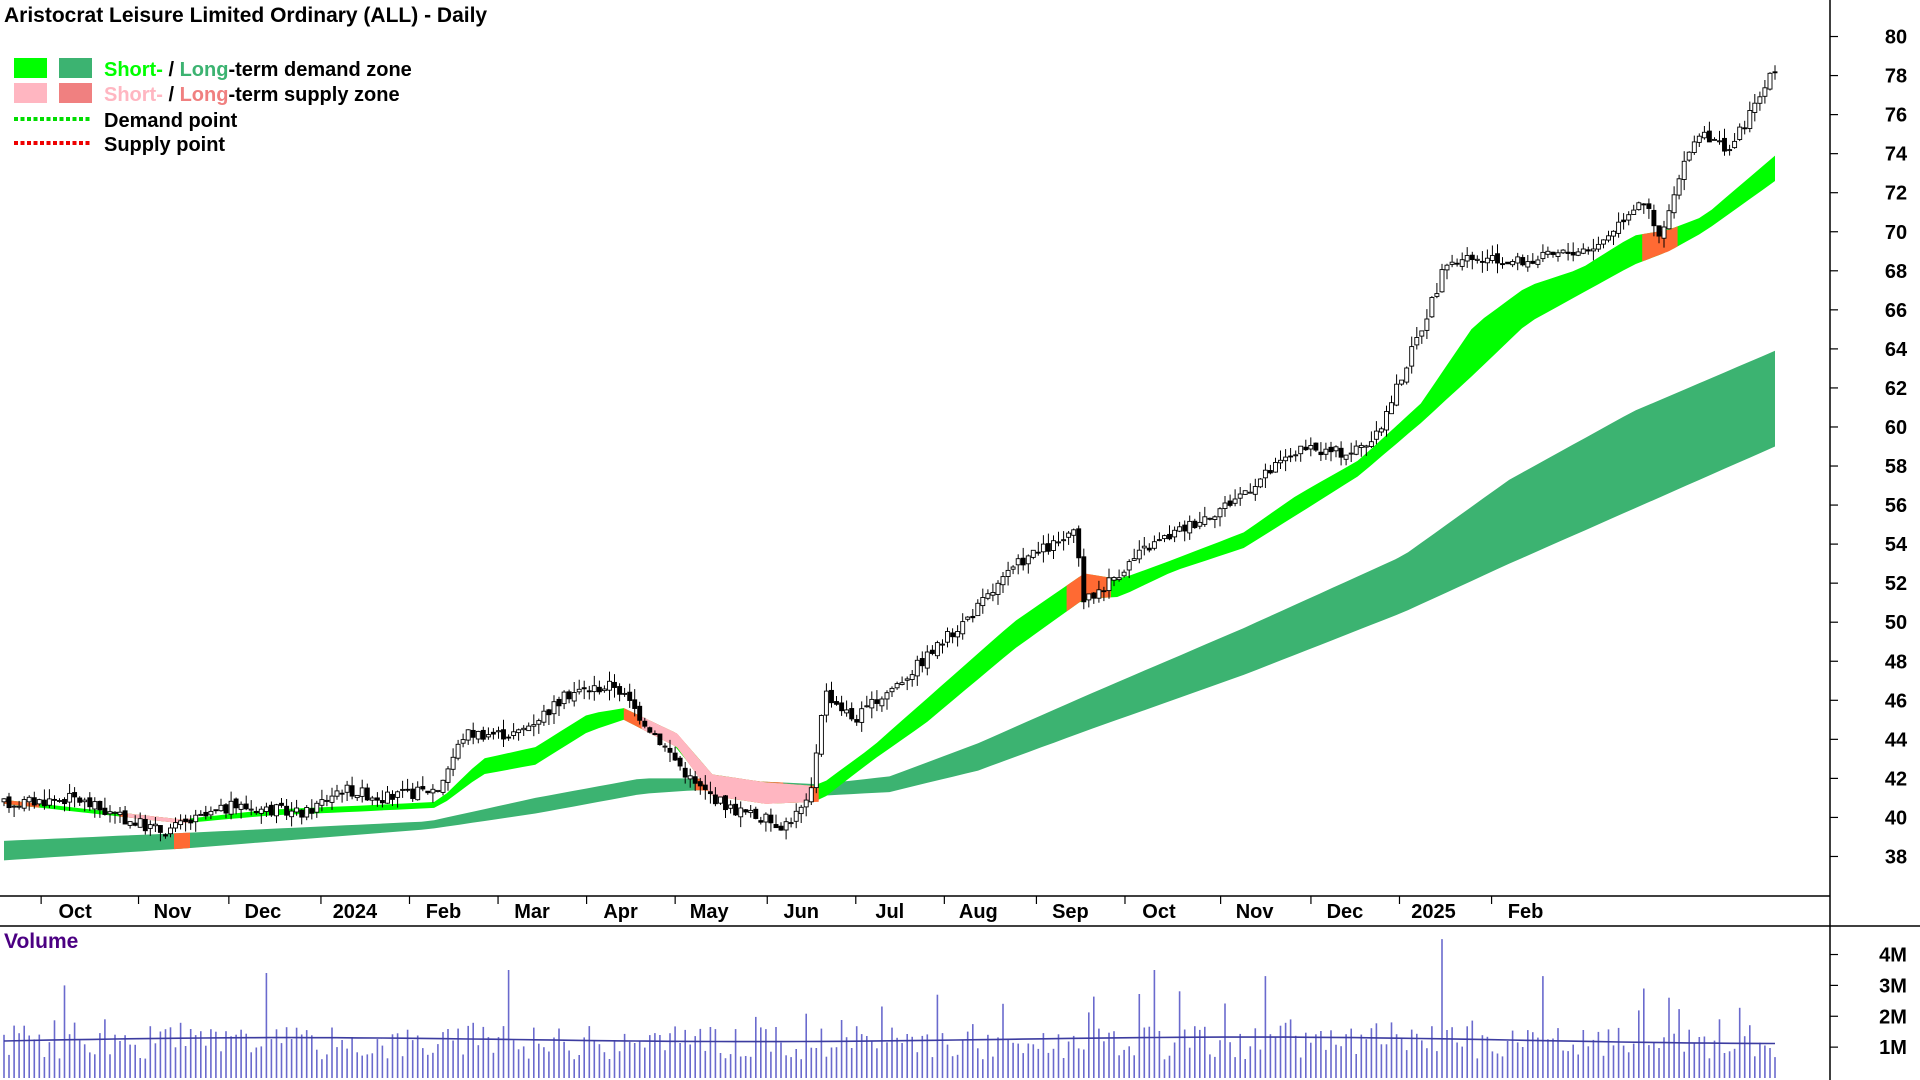 The width and height of the screenshot is (1920, 1080). I want to click on time-tick-label: 2024, so click(355, 912).